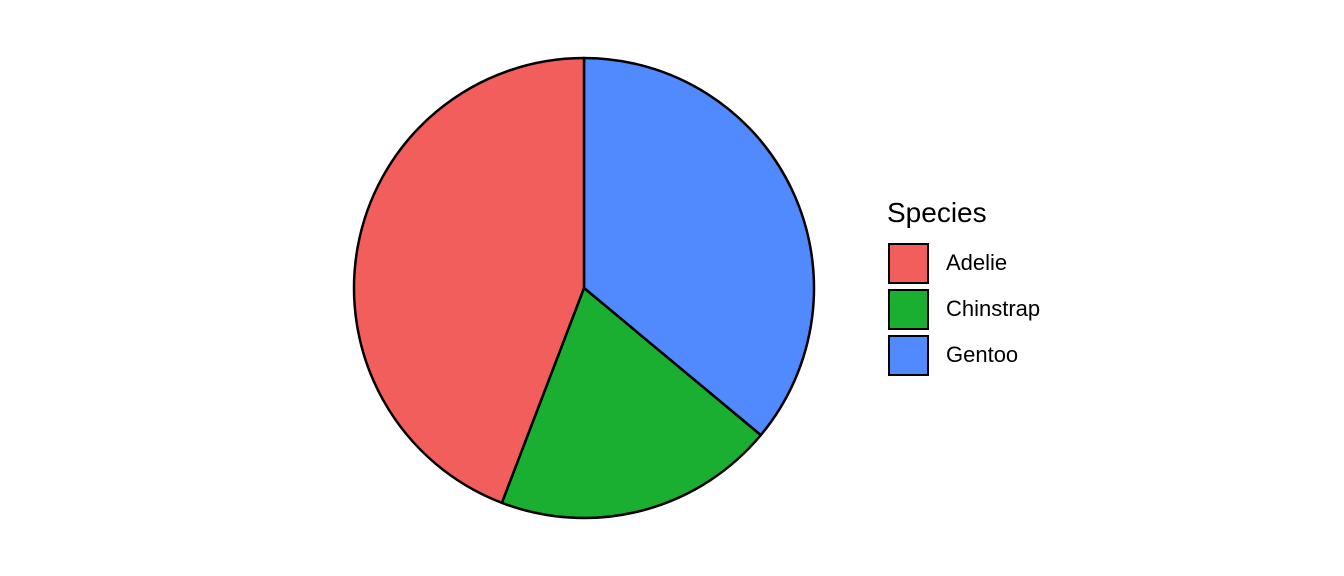 The image size is (1344, 576). I want to click on legend-label-gentoo: Gentoo, so click(982, 354).